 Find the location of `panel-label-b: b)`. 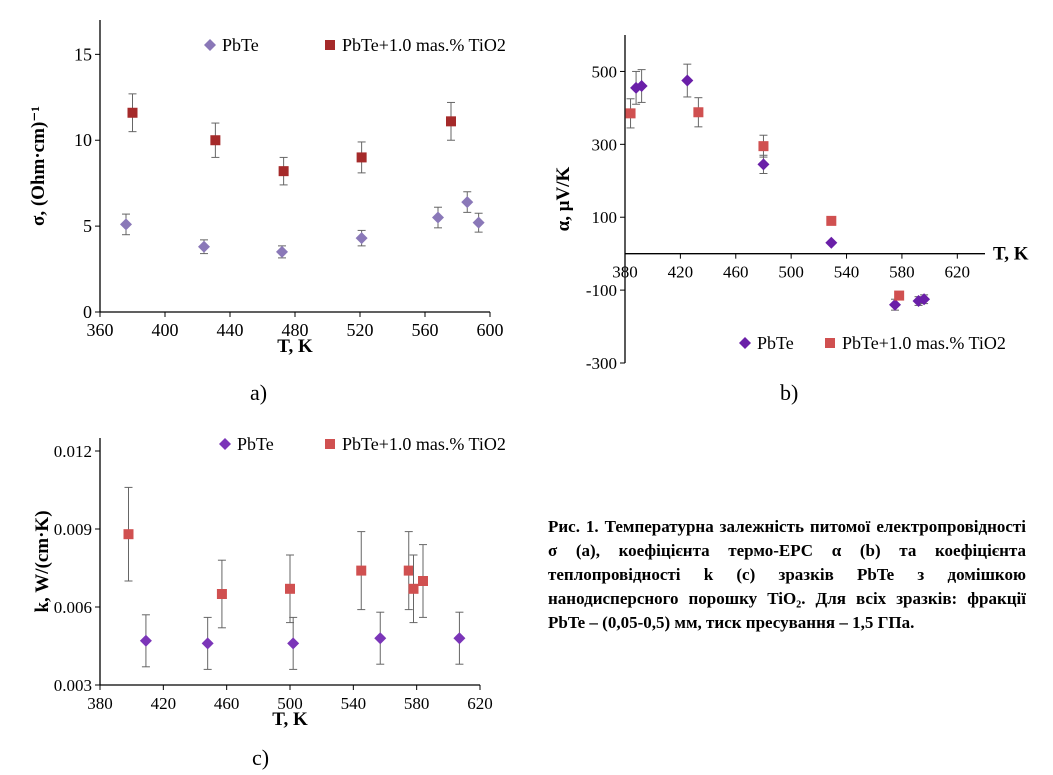

panel-label-b: b) is located at coordinates (789, 392).